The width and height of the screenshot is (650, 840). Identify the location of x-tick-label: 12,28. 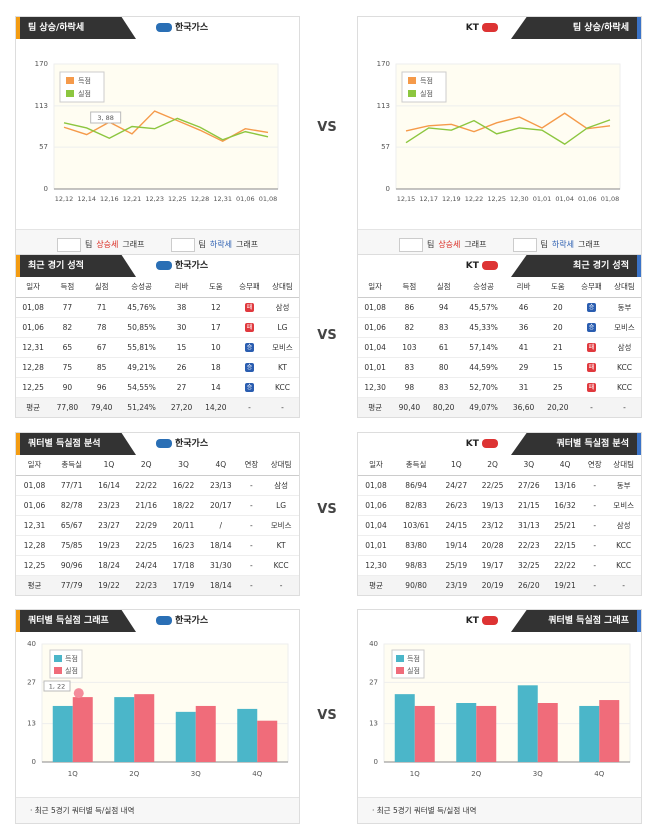
(200, 199).